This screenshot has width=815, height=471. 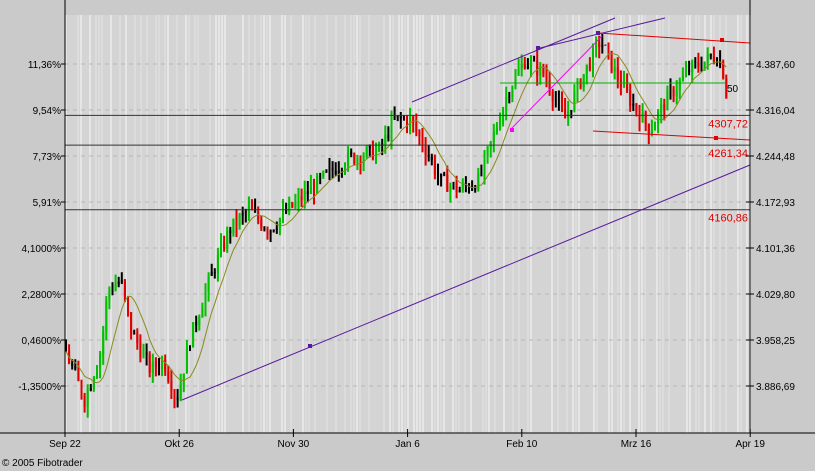 I want to click on y-right-tick-label: 3.886,69, so click(x=775, y=387).